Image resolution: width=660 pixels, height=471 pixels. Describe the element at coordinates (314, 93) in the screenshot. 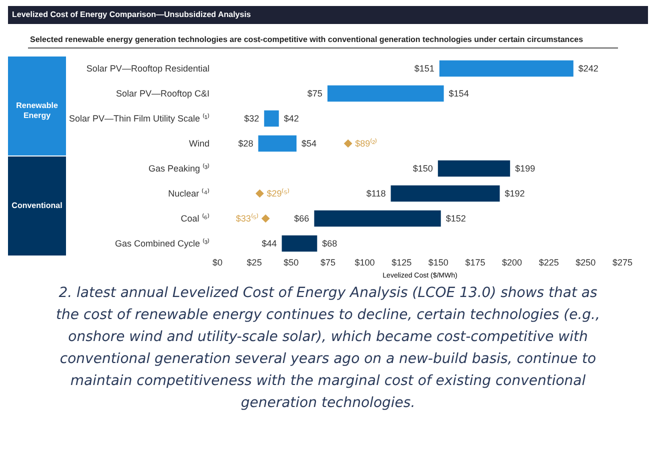

I see `annotation: $75` at that location.